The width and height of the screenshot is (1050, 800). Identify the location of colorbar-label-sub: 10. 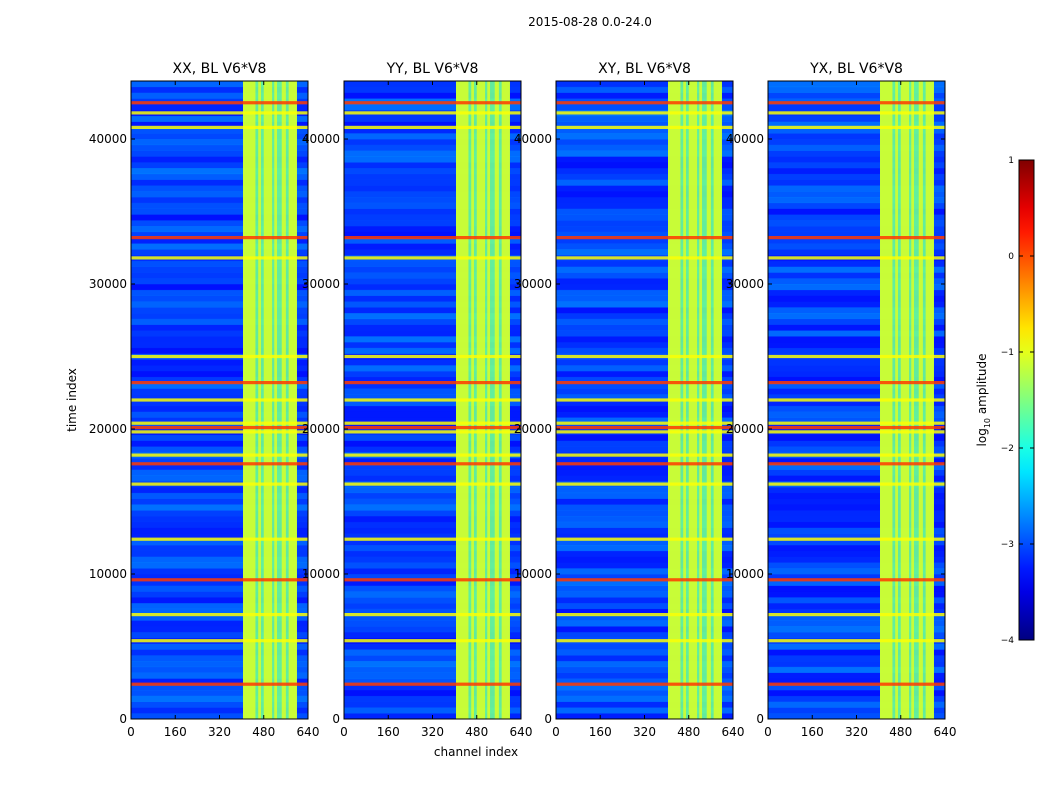
(987, 423).